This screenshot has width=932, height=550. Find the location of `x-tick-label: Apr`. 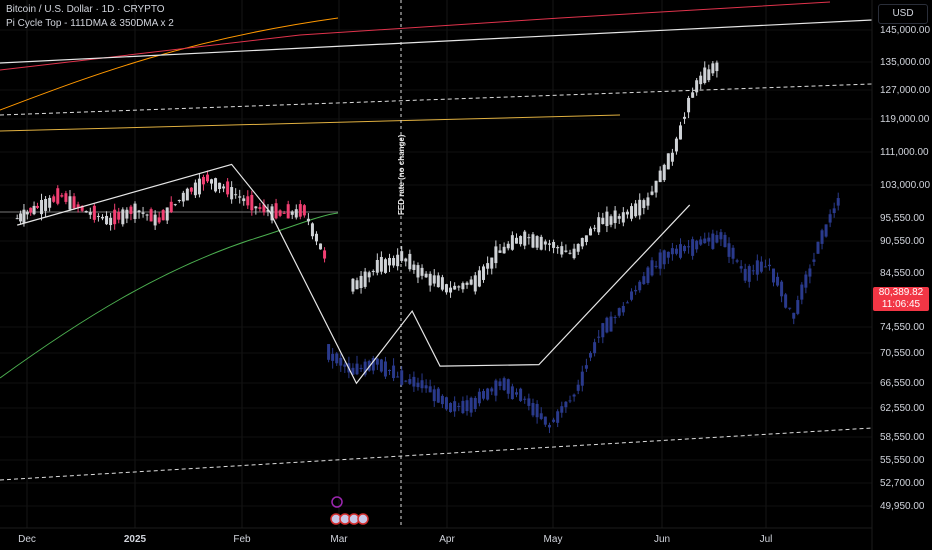

x-tick-label: Apr is located at coordinates (447, 539).